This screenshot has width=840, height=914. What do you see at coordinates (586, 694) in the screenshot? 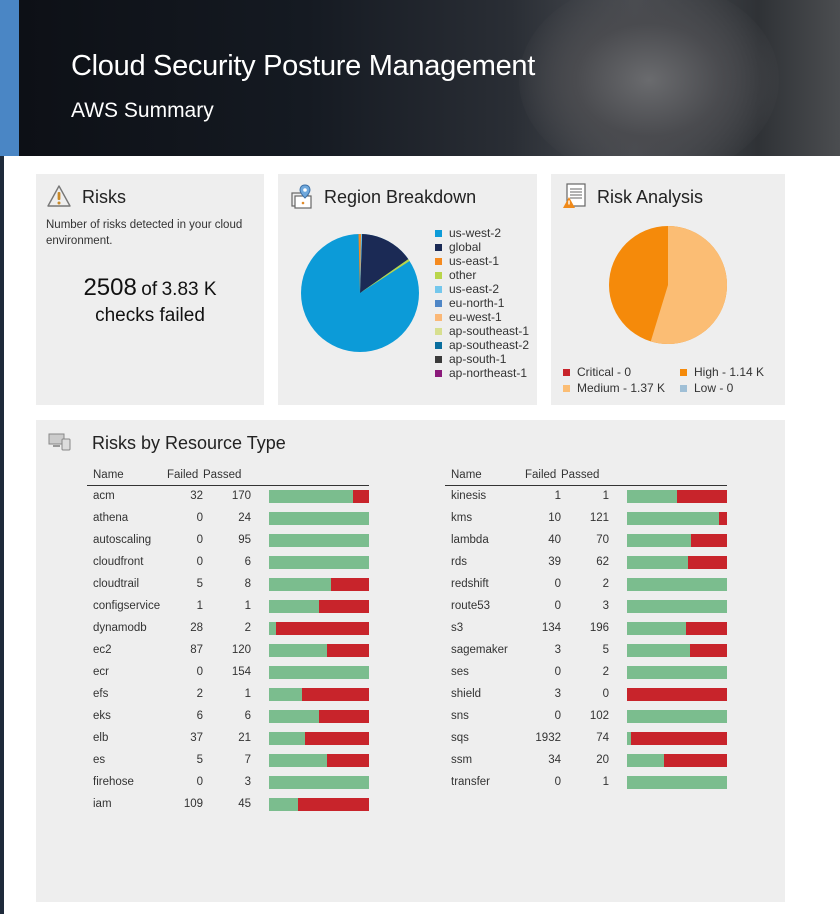
I see `table-row: shield 3 0` at bounding box center [586, 694].